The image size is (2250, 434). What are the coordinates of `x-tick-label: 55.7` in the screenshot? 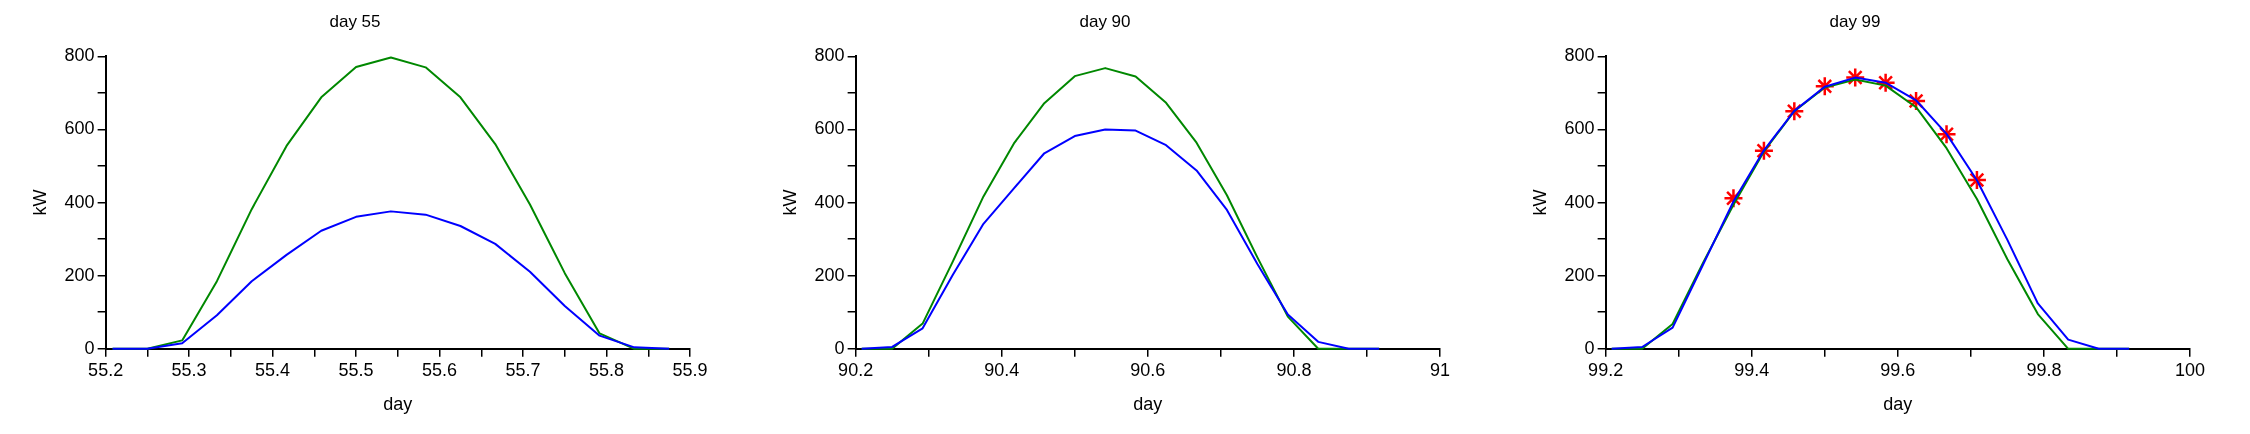 It's located at (523, 369).